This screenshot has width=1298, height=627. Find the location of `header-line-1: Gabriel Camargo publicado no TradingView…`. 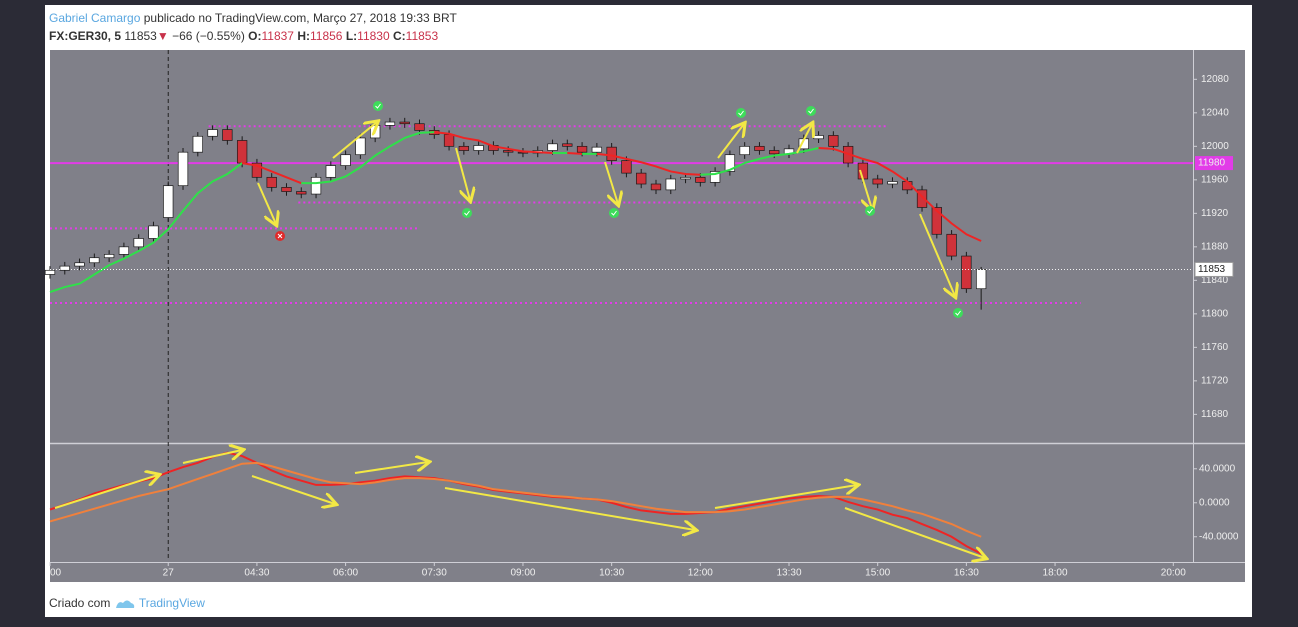

header-line-1: Gabriel Camargo publicado no TradingView… is located at coordinates (253, 18).